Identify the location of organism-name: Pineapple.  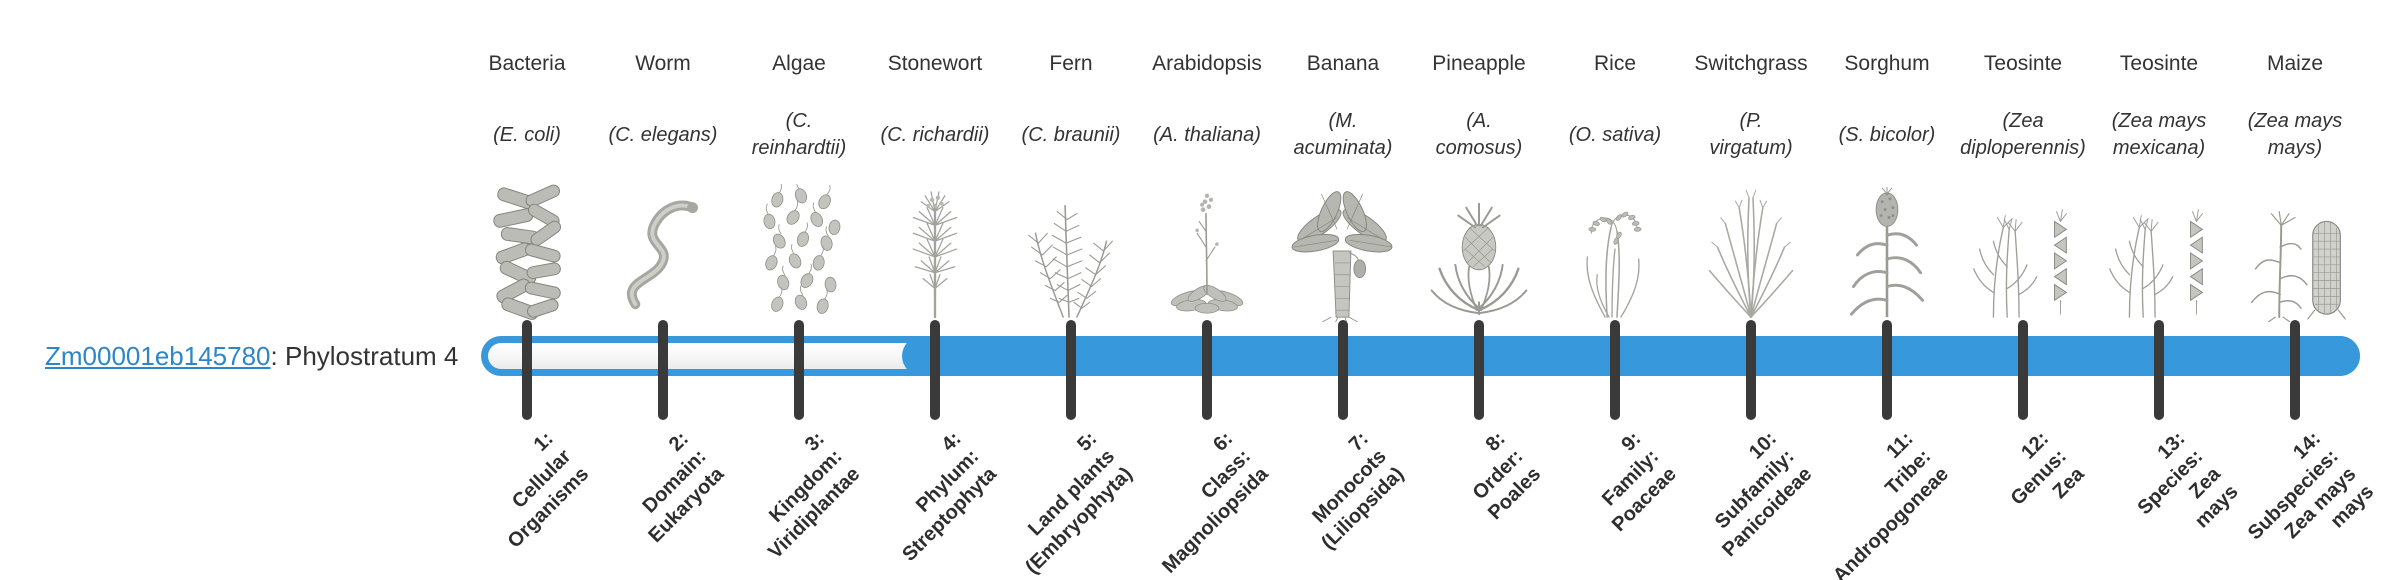
(1479, 63).